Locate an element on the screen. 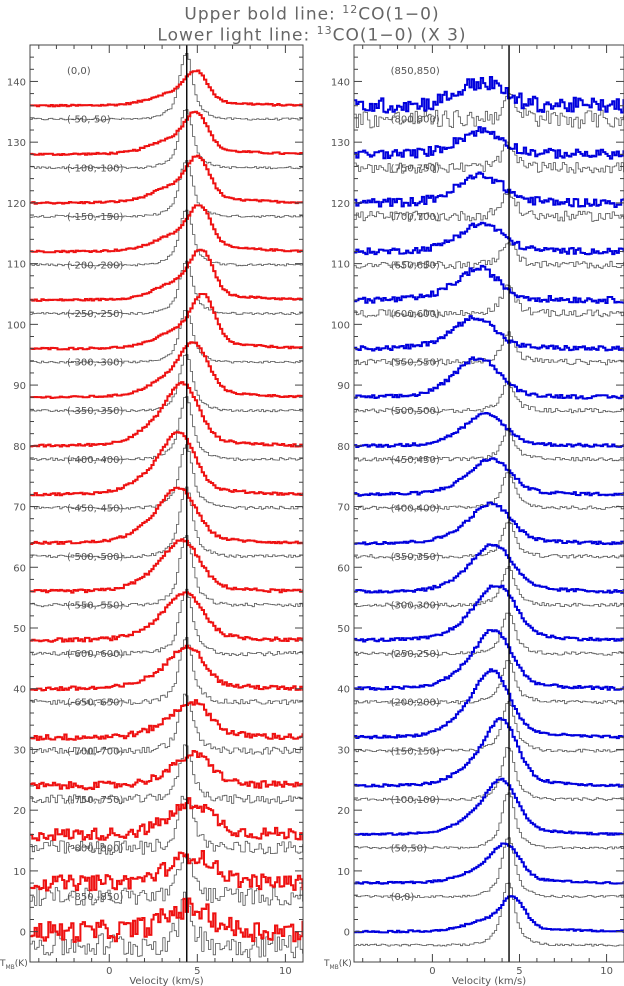 The height and width of the screenshot is (986, 624). co12-spectrum-(150,150) is located at coordinates (489, 752).